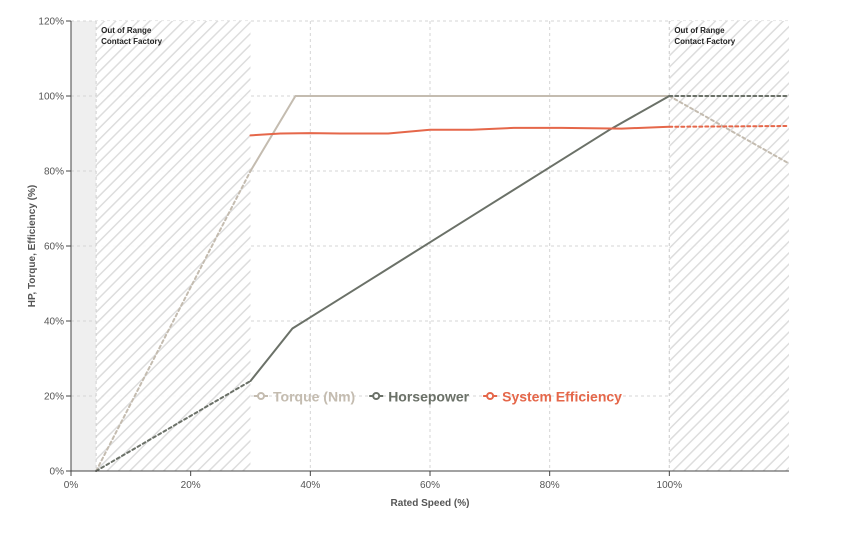 The width and height of the screenshot is (842, 543). What do you see at coordinates (57, 472) in the screenshot?
I see `y-tick-label: 0%` at bounding box center [57, 472].